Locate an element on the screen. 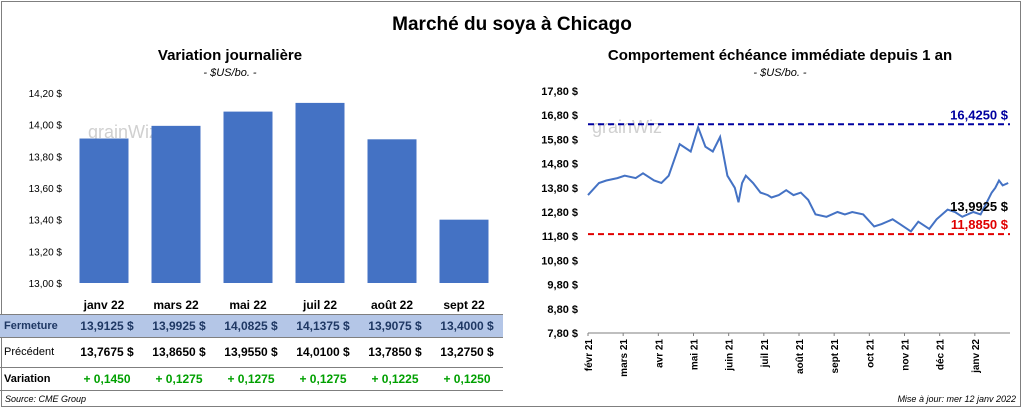 The height and width of the screenshot is (410, 1024). source-note: Source: CME Group is located at coordinates (46, 399).